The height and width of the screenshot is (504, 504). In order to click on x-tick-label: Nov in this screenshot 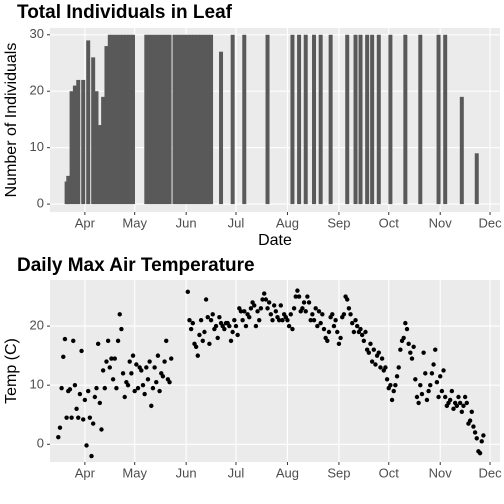, I will do `click(441, 472)`.